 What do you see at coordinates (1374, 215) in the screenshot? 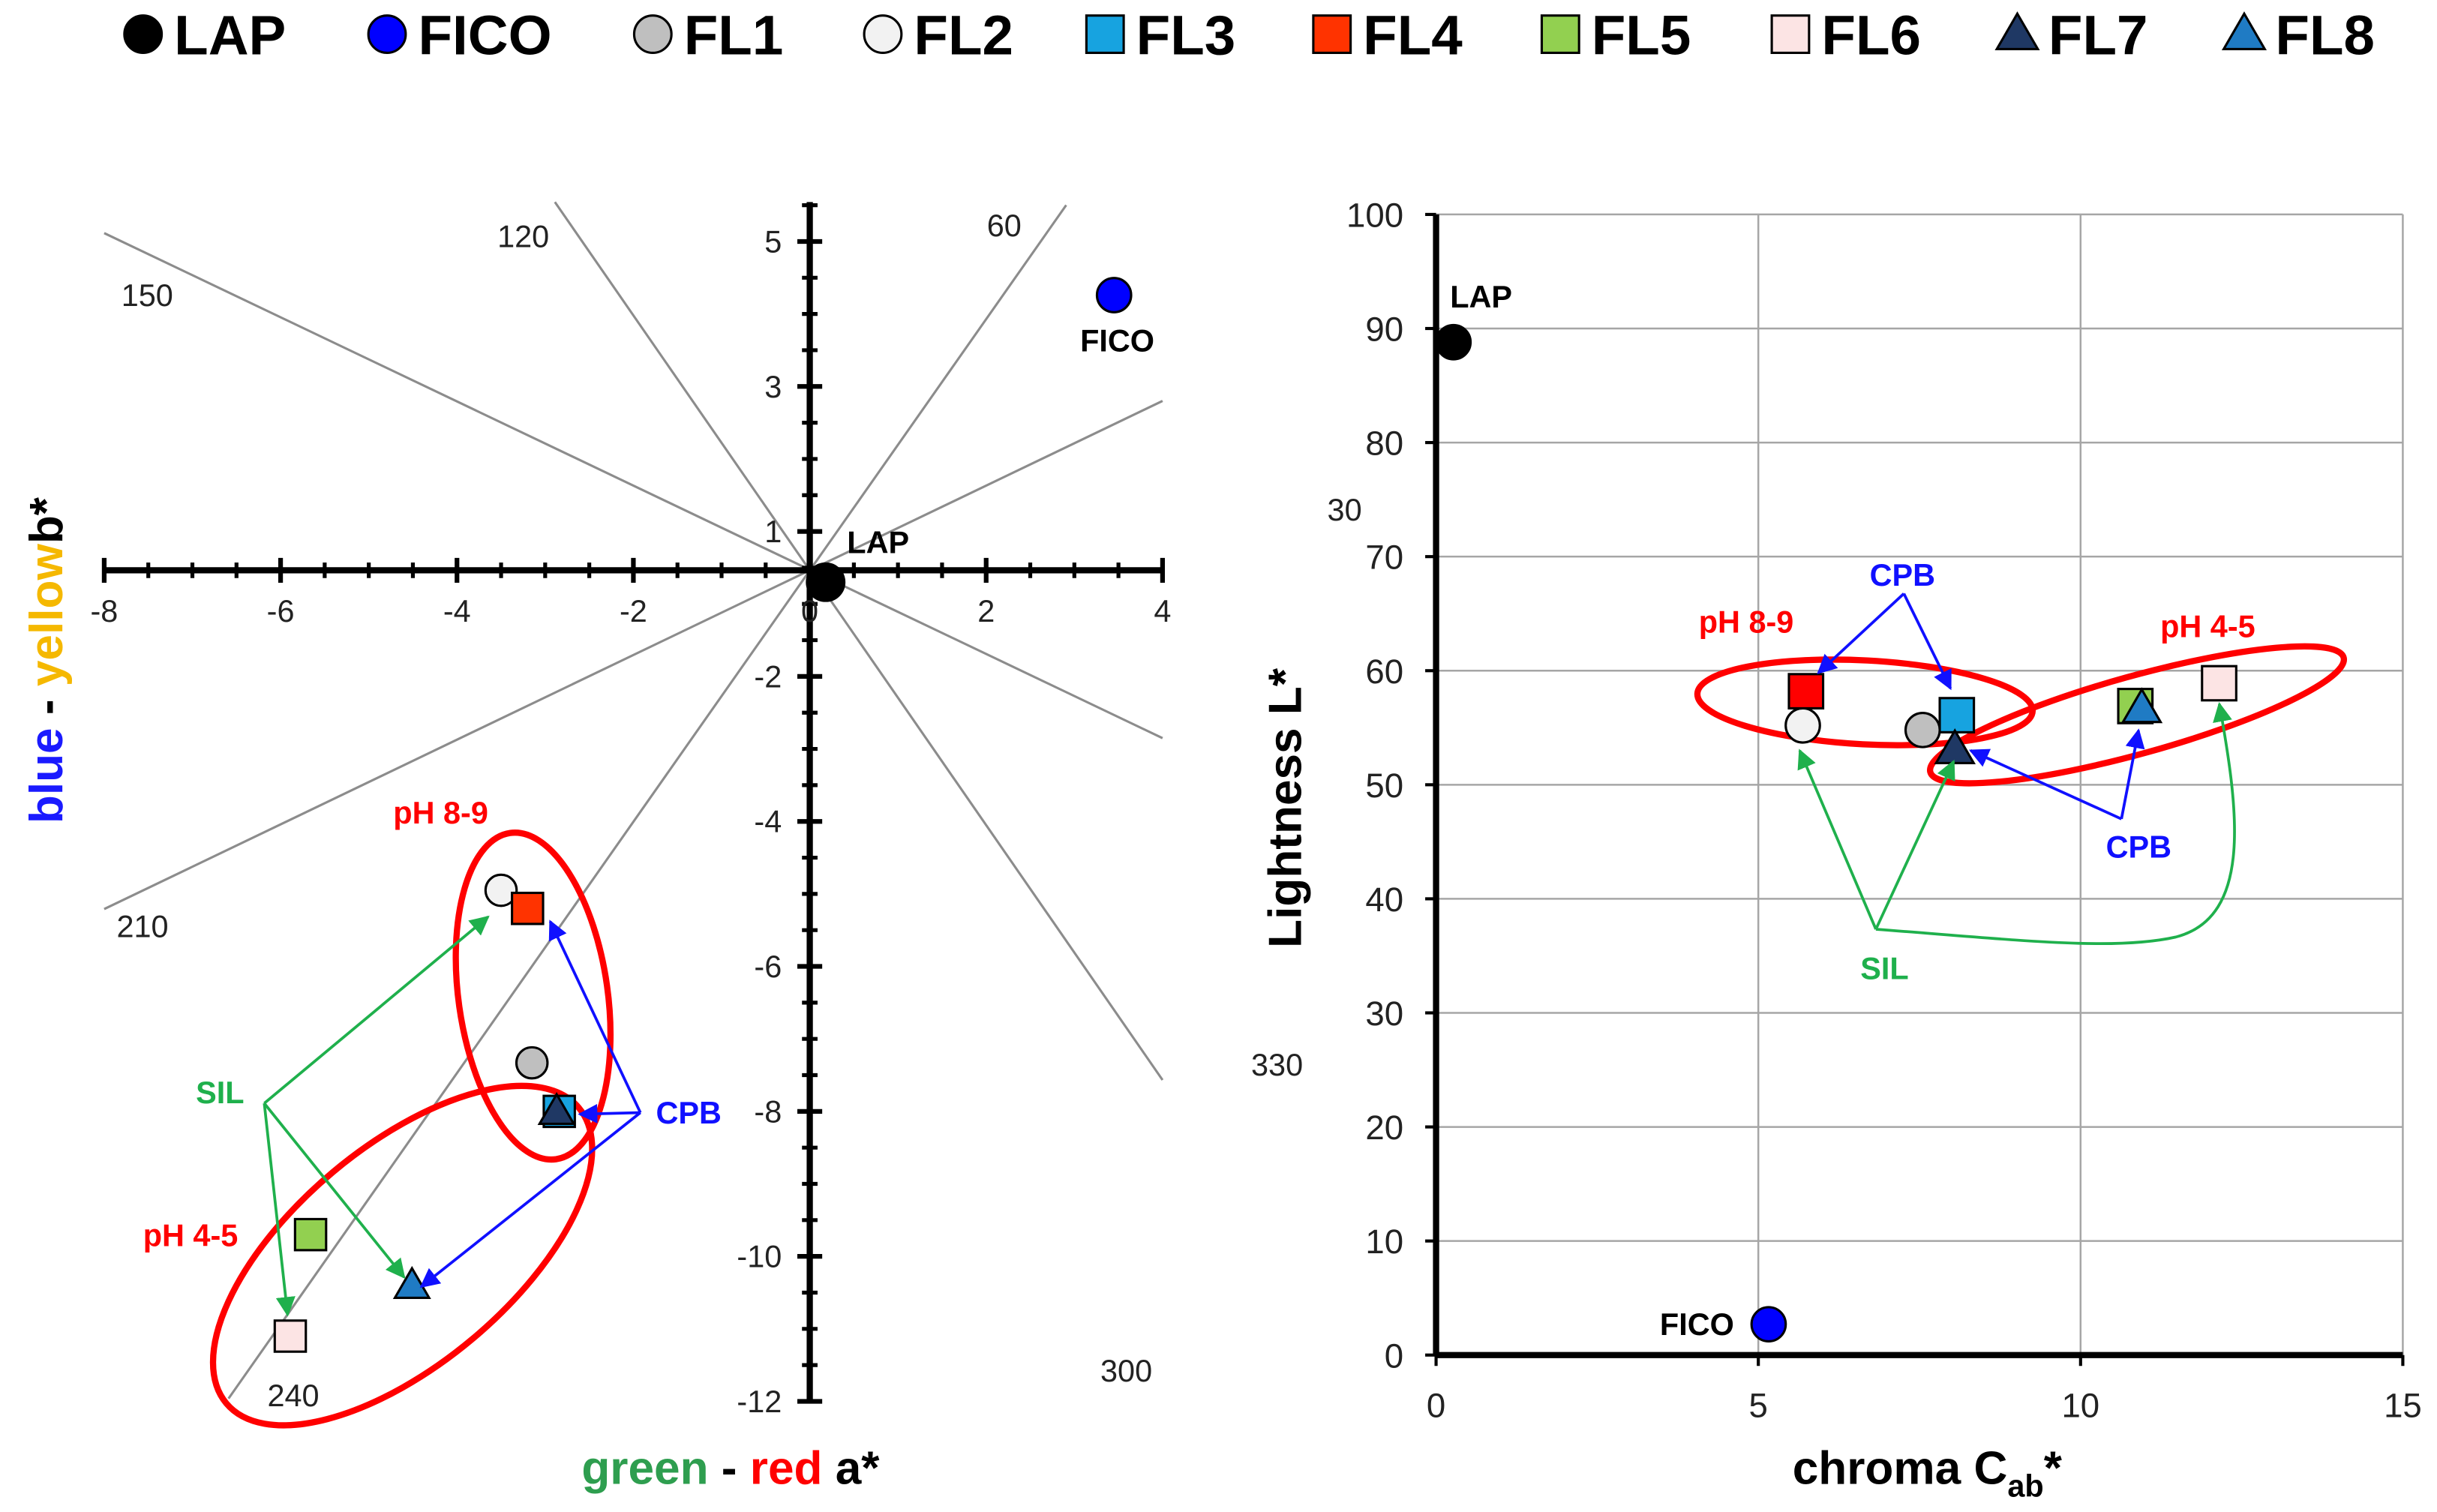
I see `y-tick-label: 100` at bounding box center [1374, 215].